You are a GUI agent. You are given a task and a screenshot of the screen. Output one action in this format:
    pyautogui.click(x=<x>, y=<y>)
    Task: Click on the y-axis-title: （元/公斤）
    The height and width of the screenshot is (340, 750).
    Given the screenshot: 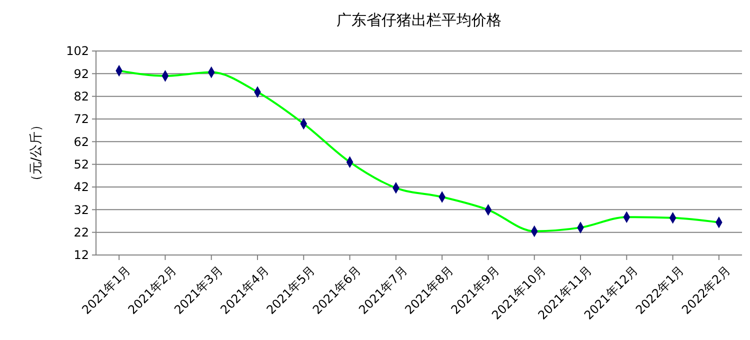 What is the action you would take?
    pyautogui.click(x=36, y=153)
    